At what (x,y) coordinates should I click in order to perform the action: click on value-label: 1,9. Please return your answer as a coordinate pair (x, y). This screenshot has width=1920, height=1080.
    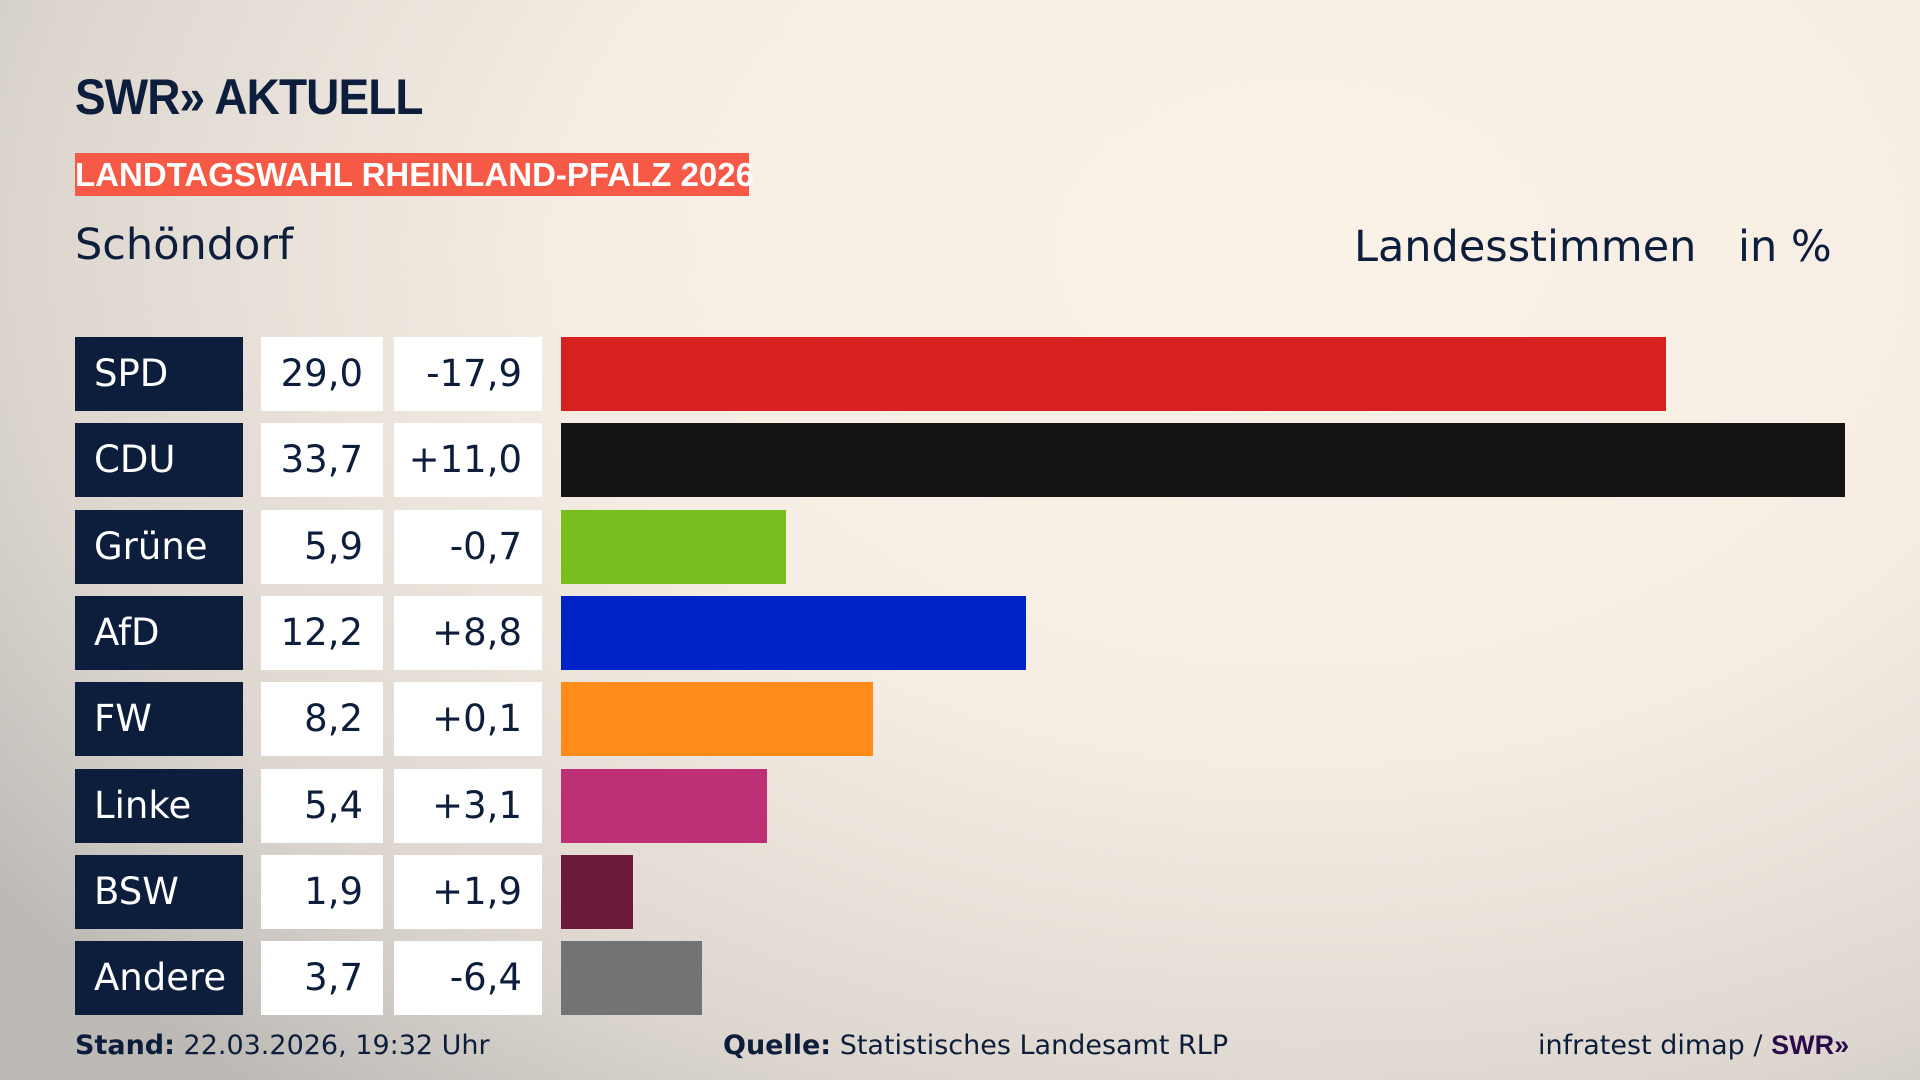
    Looking at the image, I should click on (322, 892).